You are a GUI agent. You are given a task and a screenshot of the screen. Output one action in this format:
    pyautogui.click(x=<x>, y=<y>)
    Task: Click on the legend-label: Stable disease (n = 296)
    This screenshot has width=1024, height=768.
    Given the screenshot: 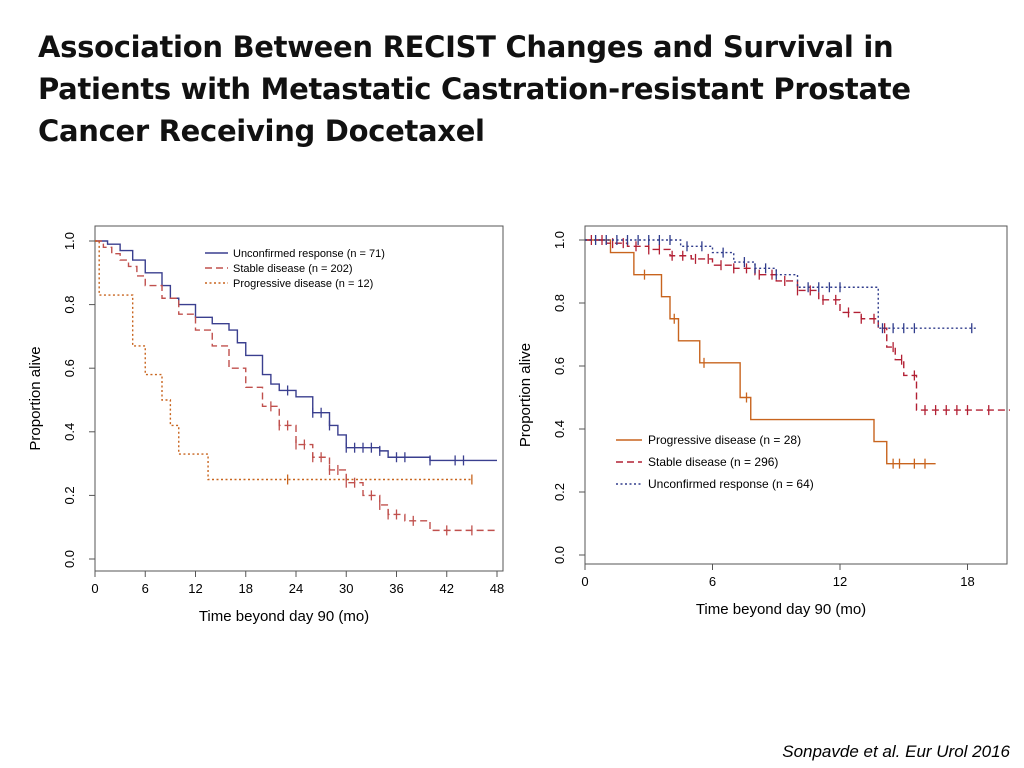 What is the action you would take?
    pyautogui.click(x=713, y=462)
    